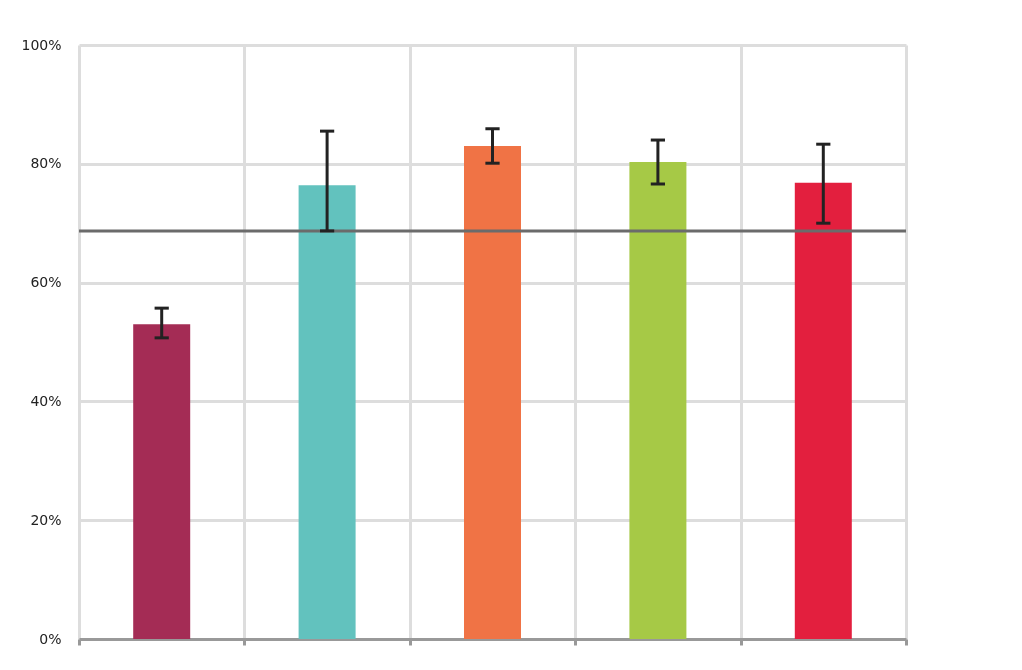 The image size is (1022, 670). I want to click on y-tick-label: 100%, so click(41, 44).